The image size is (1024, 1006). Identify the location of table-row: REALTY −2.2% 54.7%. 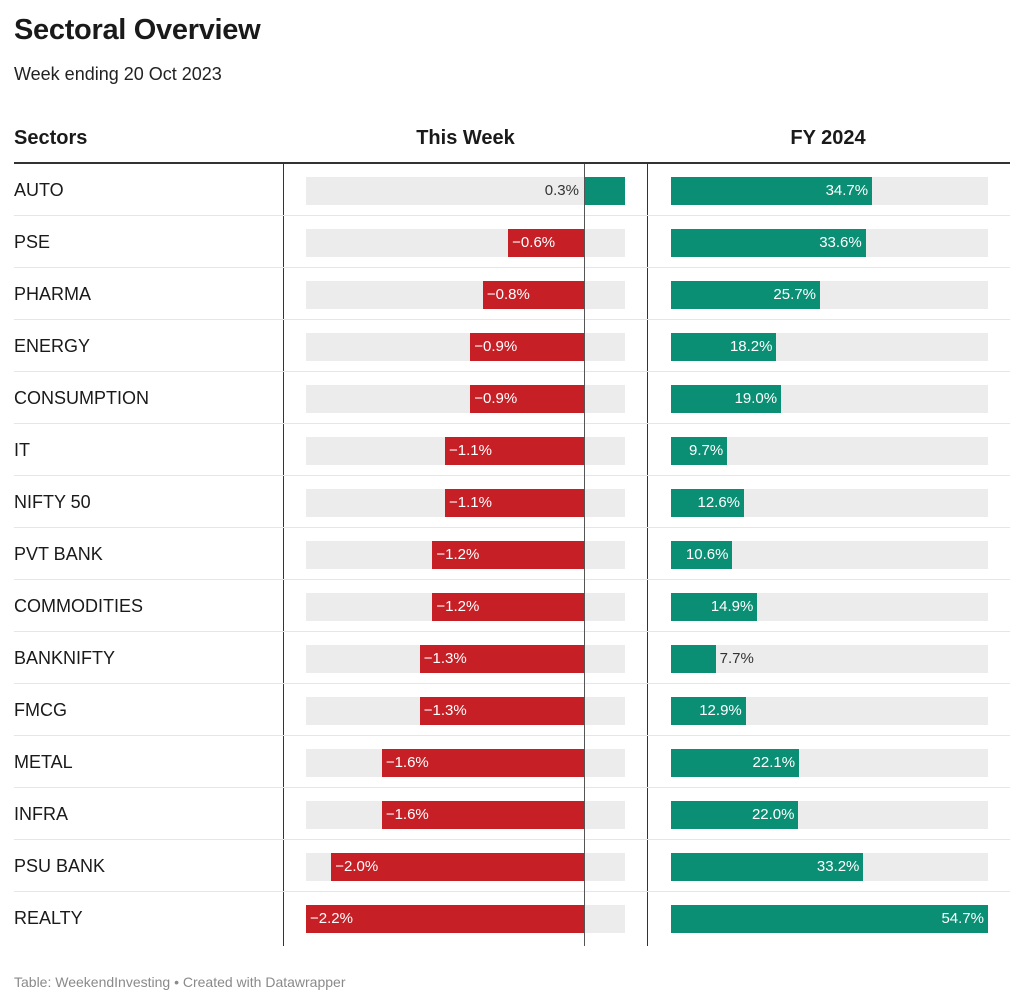
(512, 918).